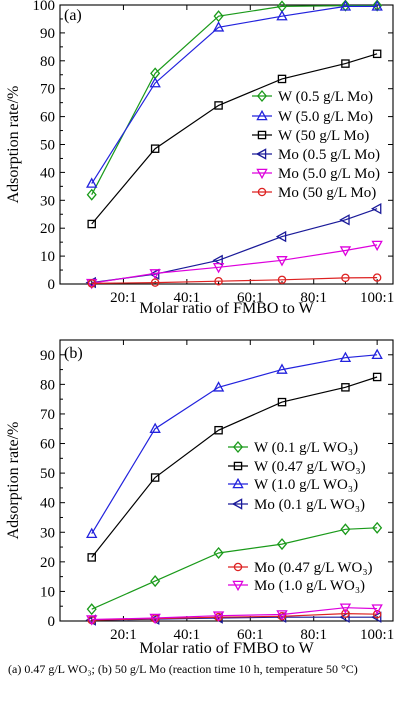 This screenshot has height=707, width=400. I want to click on legend-label: Mo (1.0 g/L WO₃), so click(309, 586).